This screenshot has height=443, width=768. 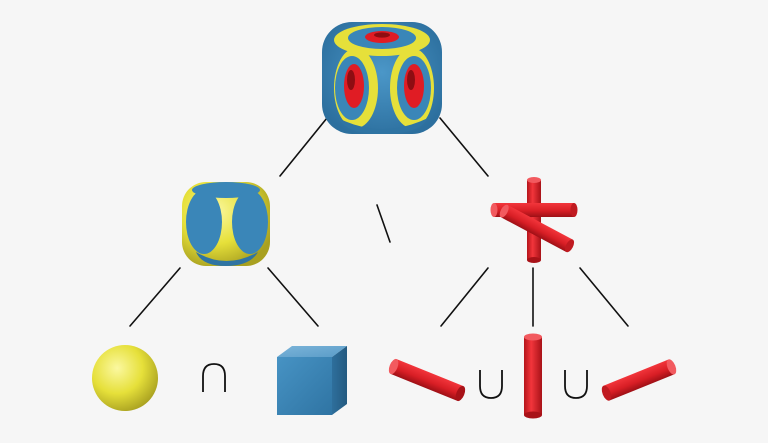 I want to click on cylinder-y-icon, so click(x=639, y=380).